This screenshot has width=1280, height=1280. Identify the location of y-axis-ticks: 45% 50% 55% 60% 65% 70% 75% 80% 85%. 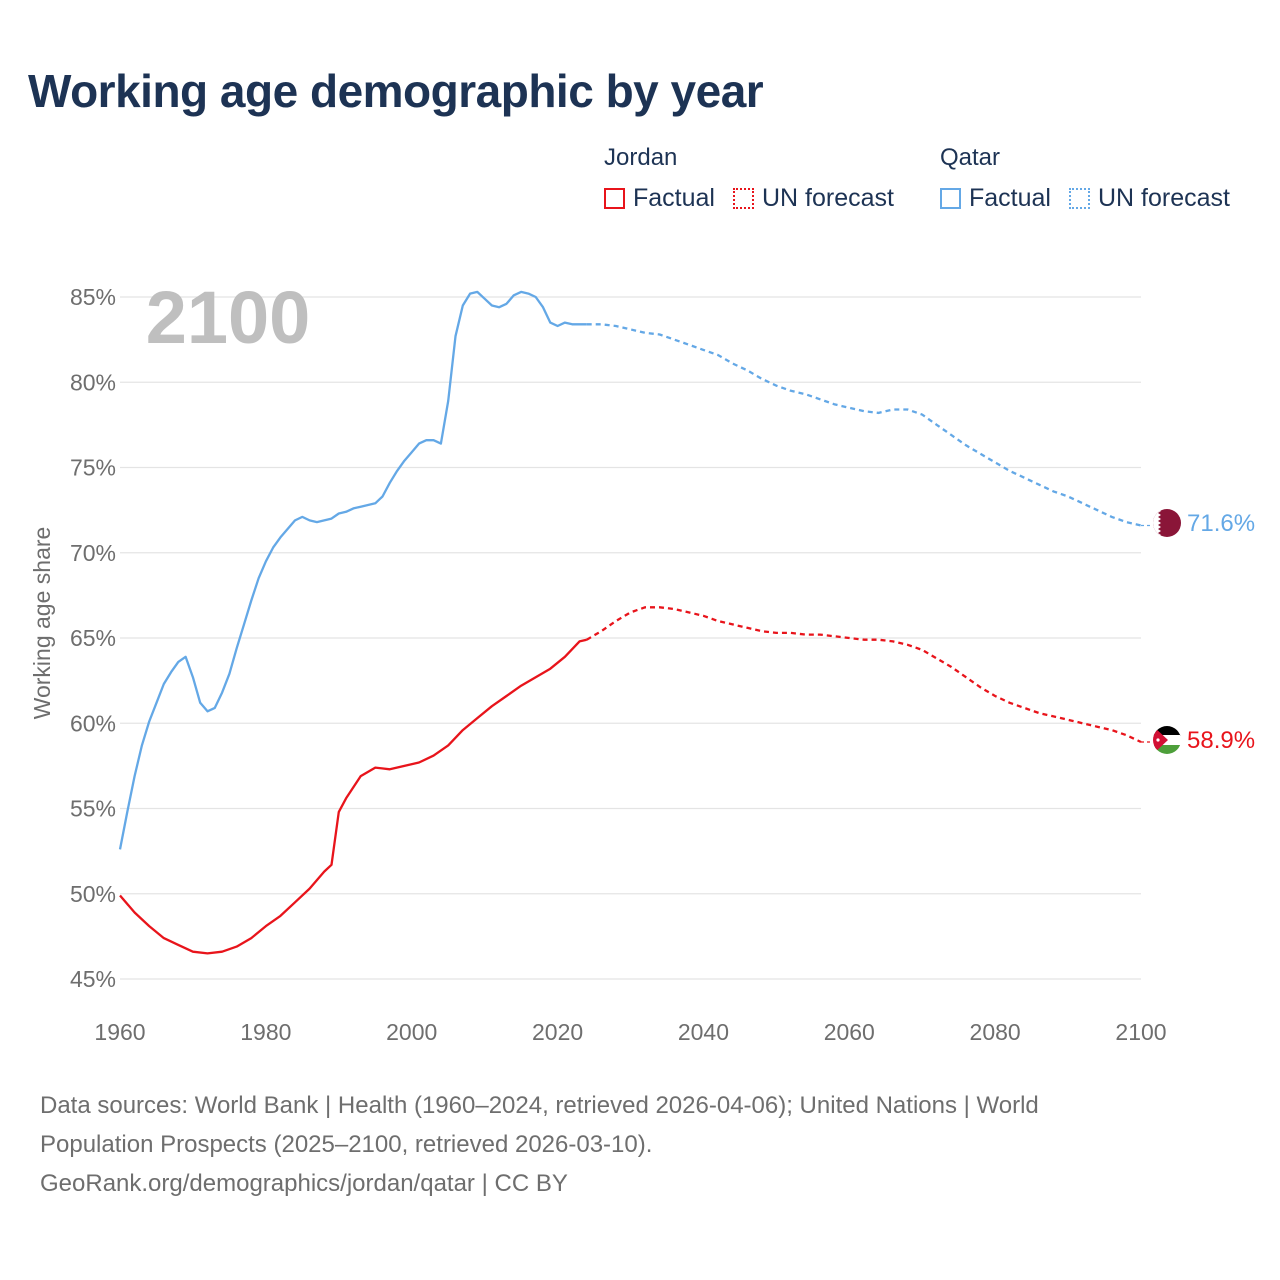
(93, 638).